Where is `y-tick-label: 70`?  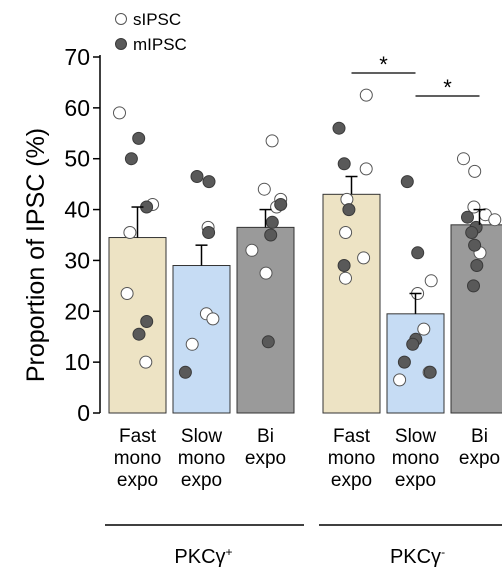
y-tick-label: 70 is located at coordinates (77, 57).